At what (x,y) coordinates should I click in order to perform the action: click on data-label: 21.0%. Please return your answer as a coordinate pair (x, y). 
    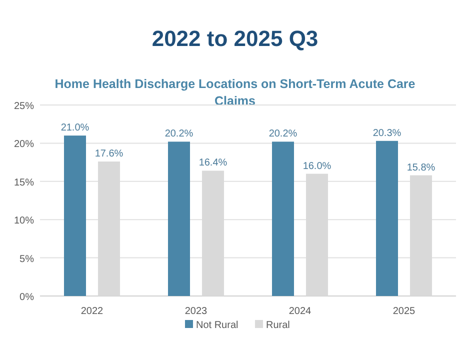
    Looking at the image, I should click on (75, 128).